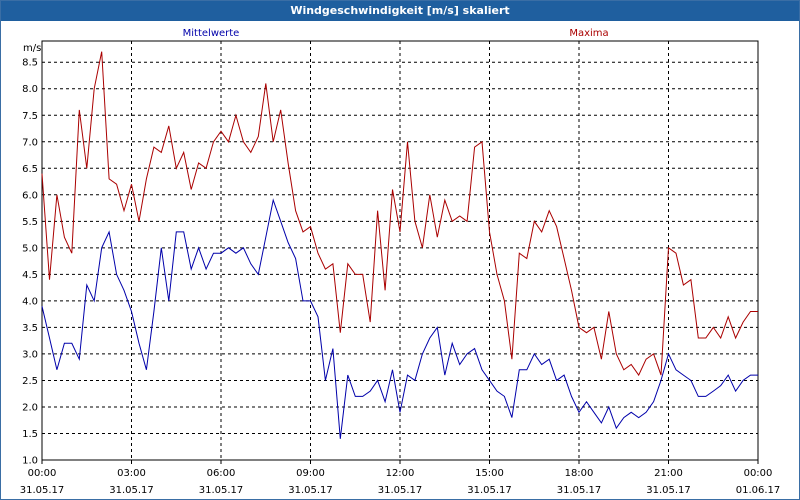  What do you see at coordinates (30, 169) in the screenshot?
I see `y-tick-label: 6.5` at bounding box center [30, 169].